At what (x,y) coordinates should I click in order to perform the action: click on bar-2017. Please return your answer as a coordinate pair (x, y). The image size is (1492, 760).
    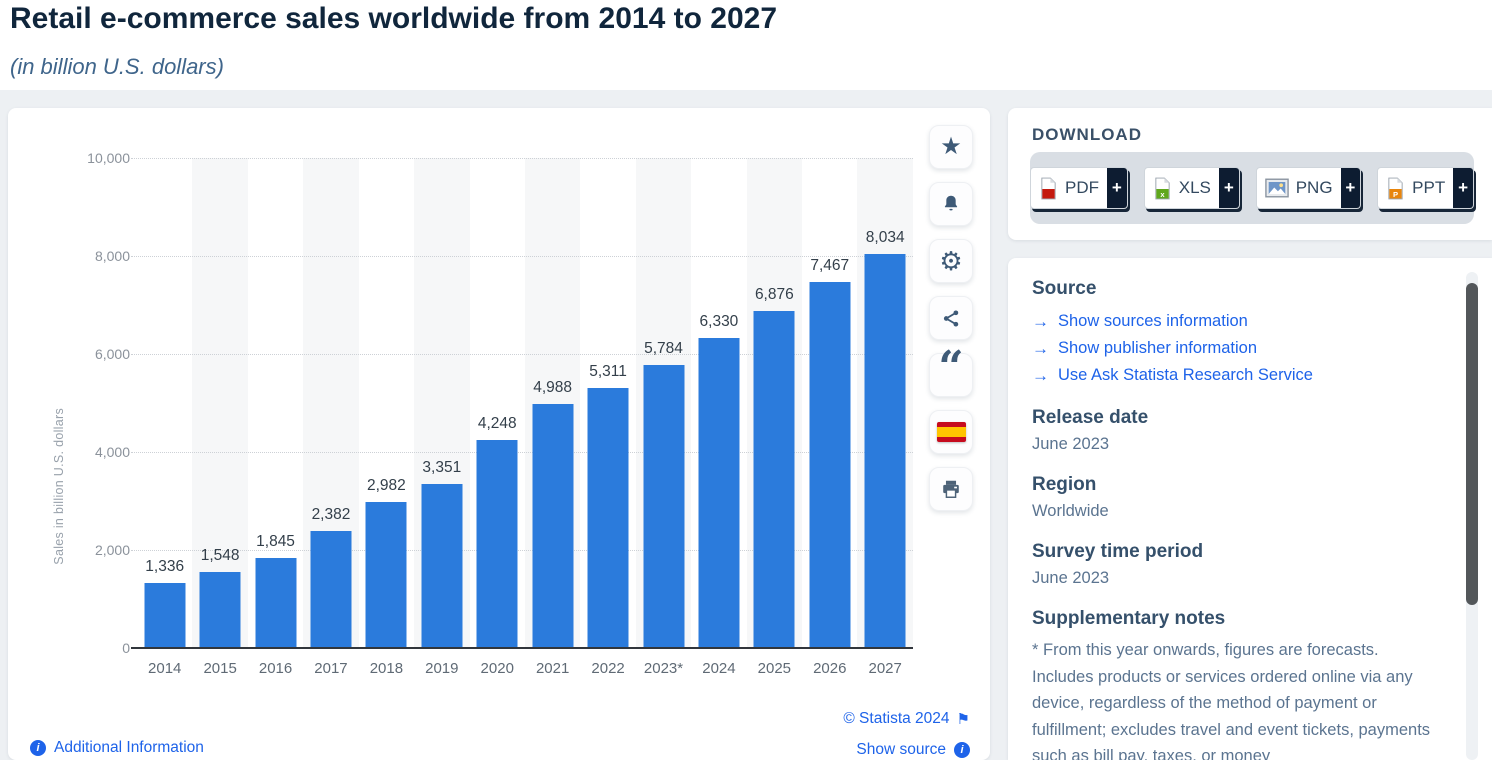
    Looking at the image, I should click on (331, 589).